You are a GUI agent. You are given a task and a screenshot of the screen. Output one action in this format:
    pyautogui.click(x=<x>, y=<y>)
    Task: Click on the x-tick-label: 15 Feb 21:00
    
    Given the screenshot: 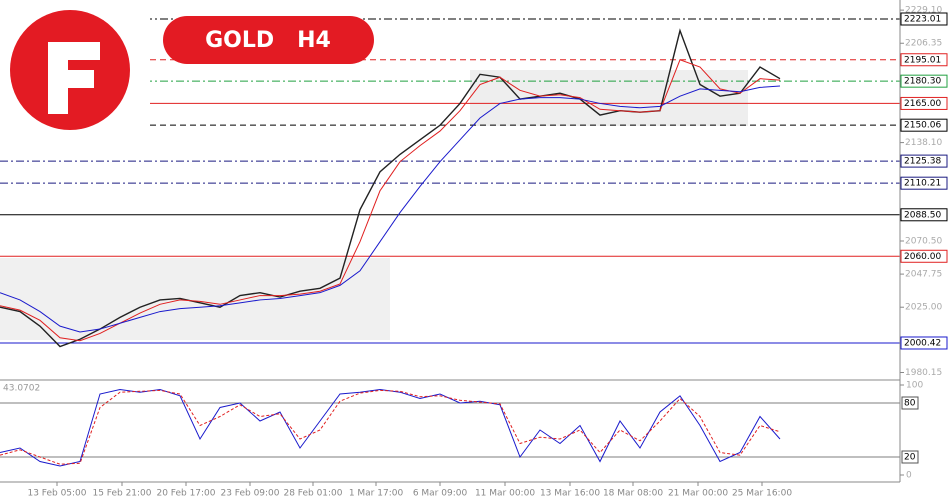 What is the action you would take?
    pyautogui.click(x=121, y=494)
    